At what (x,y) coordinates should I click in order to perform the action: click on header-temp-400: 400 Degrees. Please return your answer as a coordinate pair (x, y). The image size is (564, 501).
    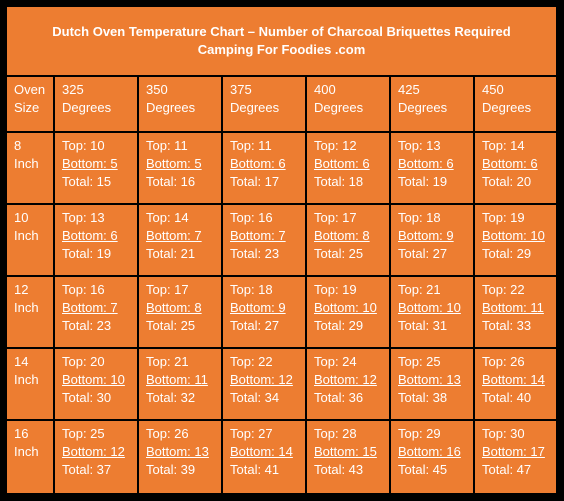
    Looking at the image, I should click on (349, 105).